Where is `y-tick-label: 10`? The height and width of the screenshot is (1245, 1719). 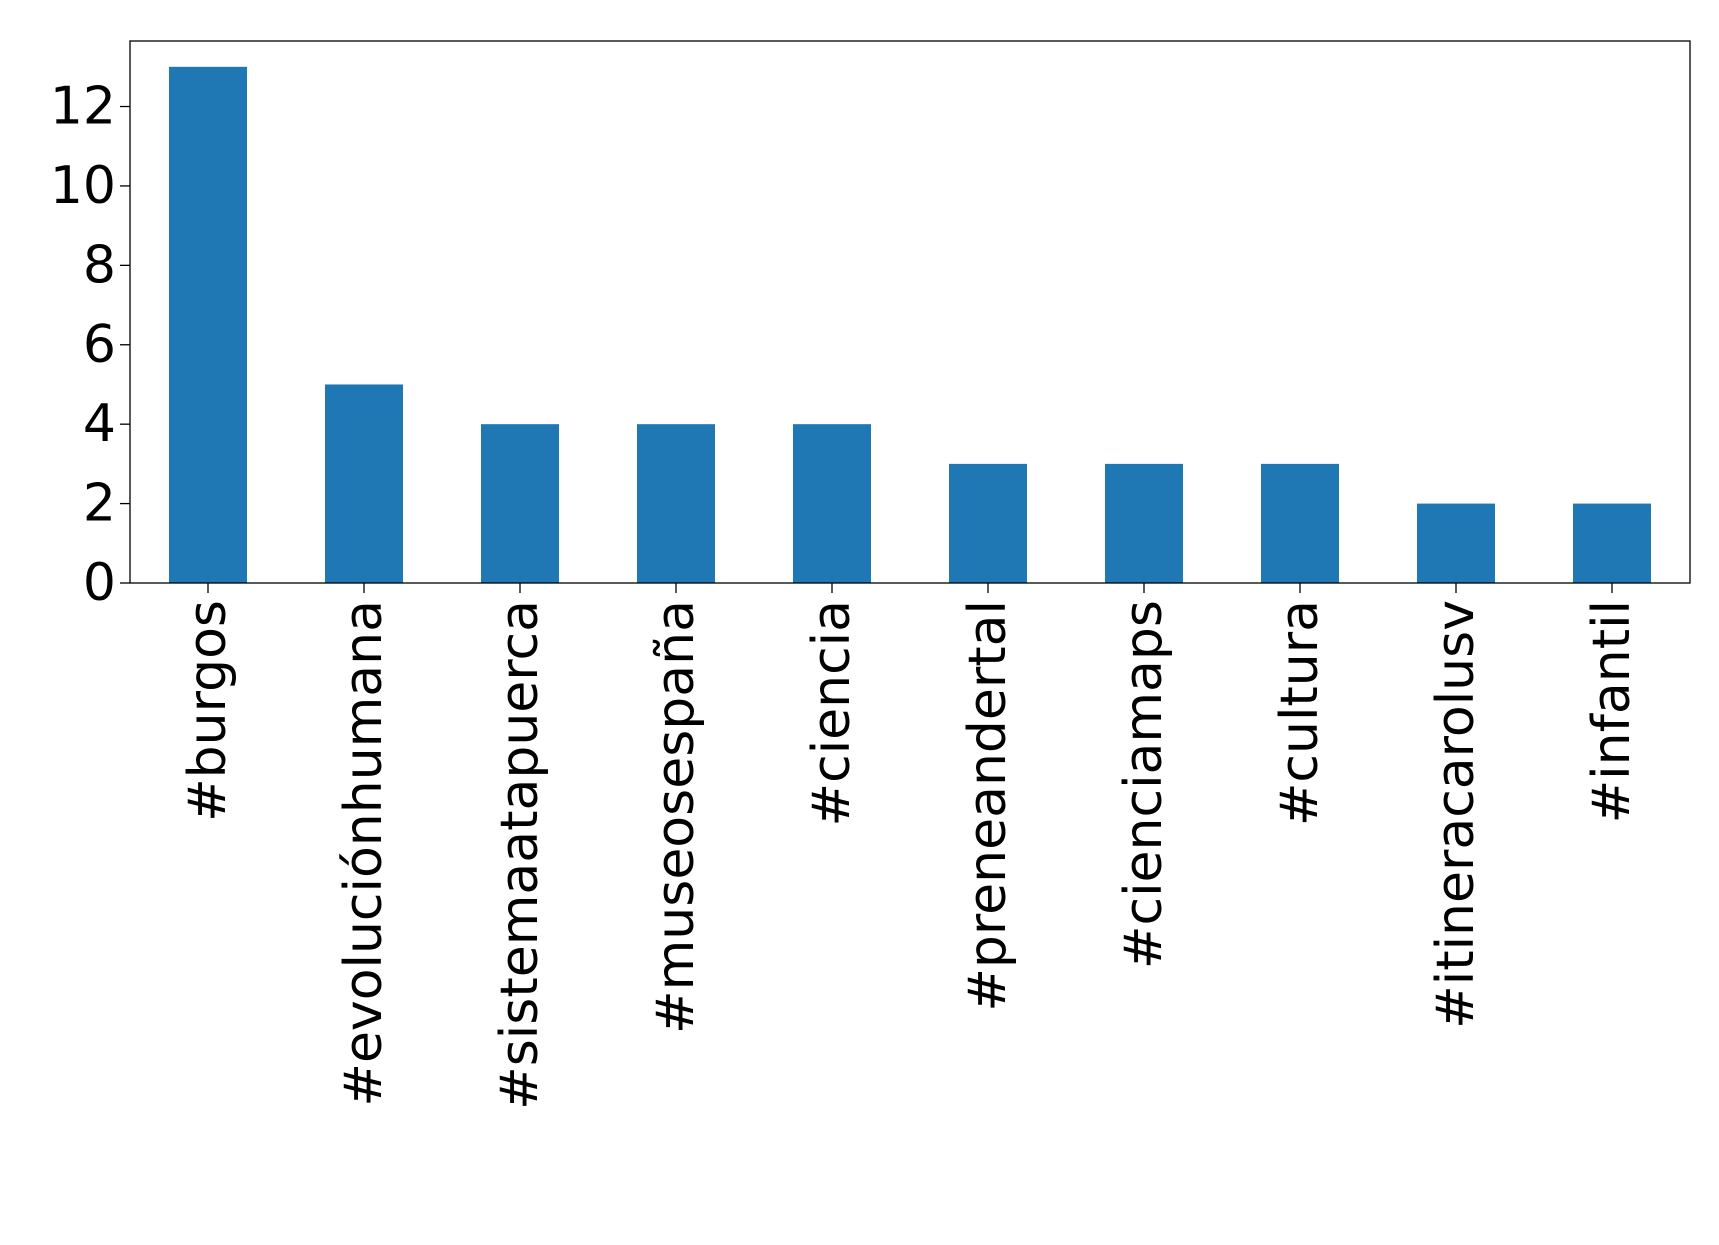 y-tick-label: 10 is located at coordinates (83, 186).